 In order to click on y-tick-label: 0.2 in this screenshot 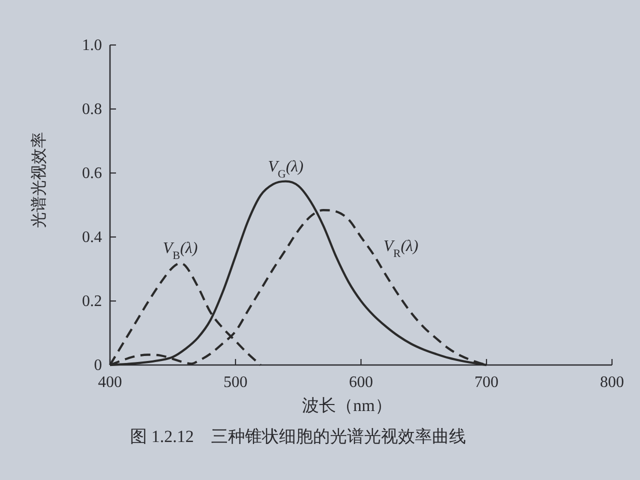, I will do `click(92, 301)`.